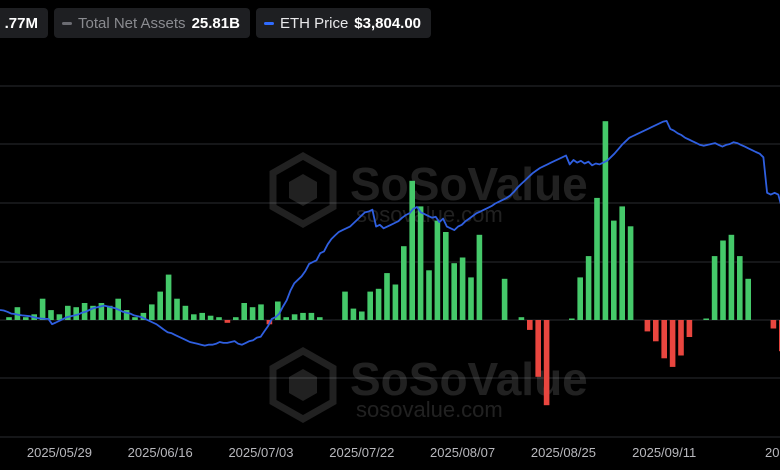  Describe the element at coordinates (132, 23) in the screenshot. I see `legend-total-net-assets-label: Total Net Assets` at that location.